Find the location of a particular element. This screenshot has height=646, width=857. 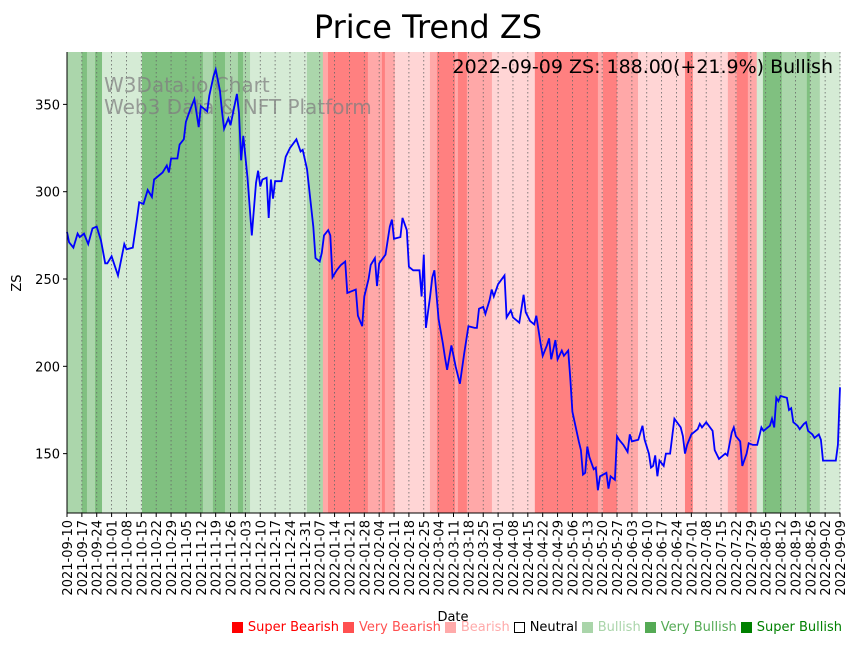

x-tick-label: 2021-11-05 is located at coordinates (187, 558).